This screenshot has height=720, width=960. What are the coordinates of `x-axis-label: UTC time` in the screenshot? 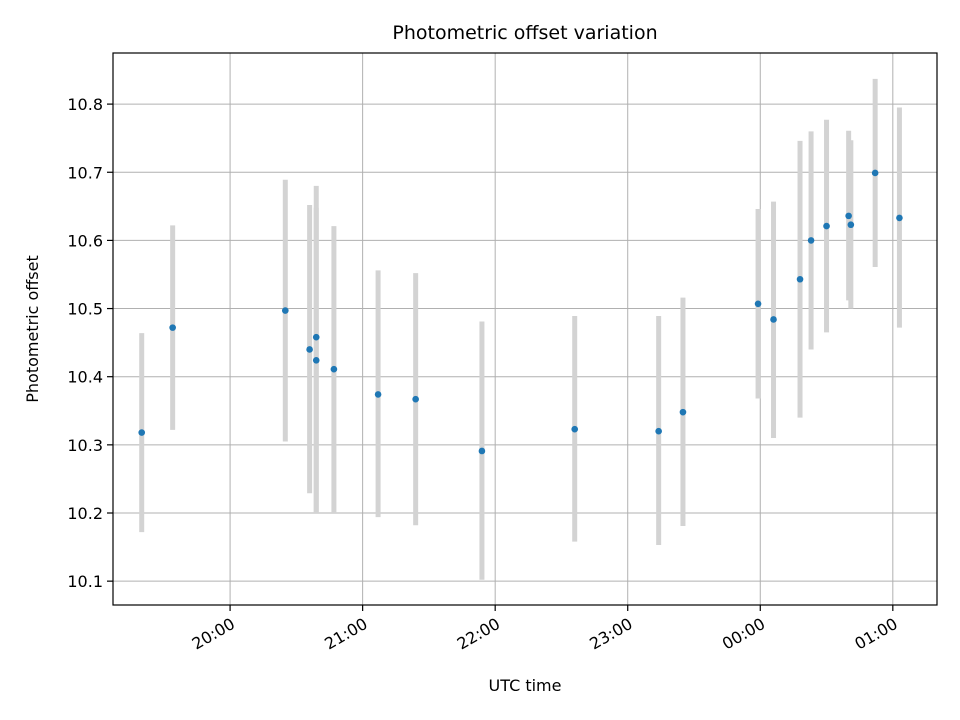 It's located at (525, 685).